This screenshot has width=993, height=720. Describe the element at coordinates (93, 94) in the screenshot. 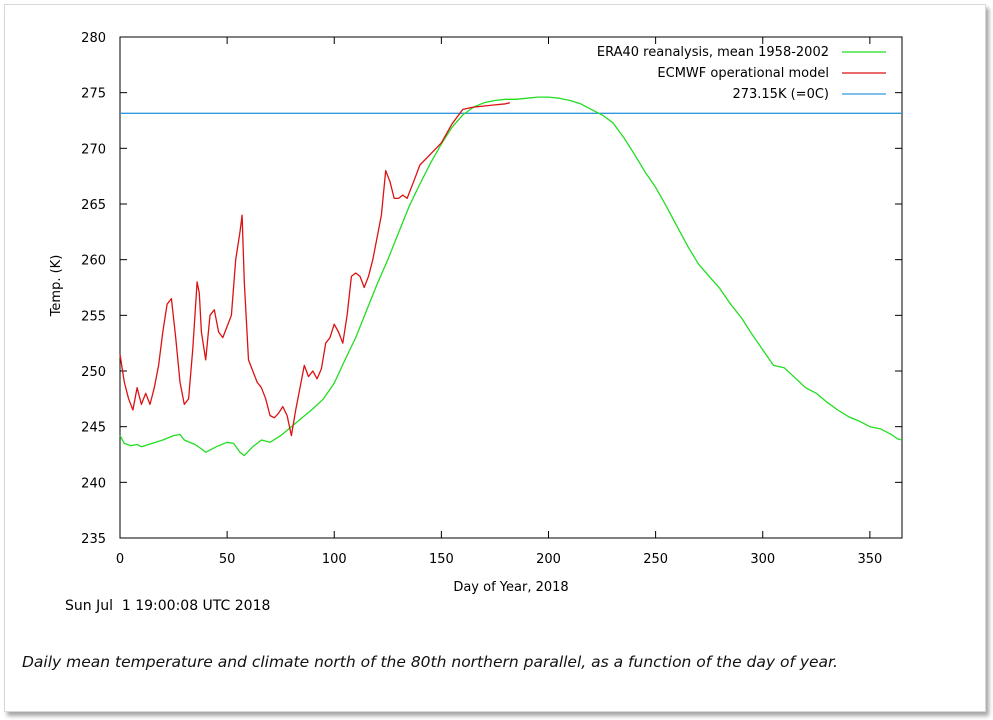

I see `y-tick-label: 275` at that location.